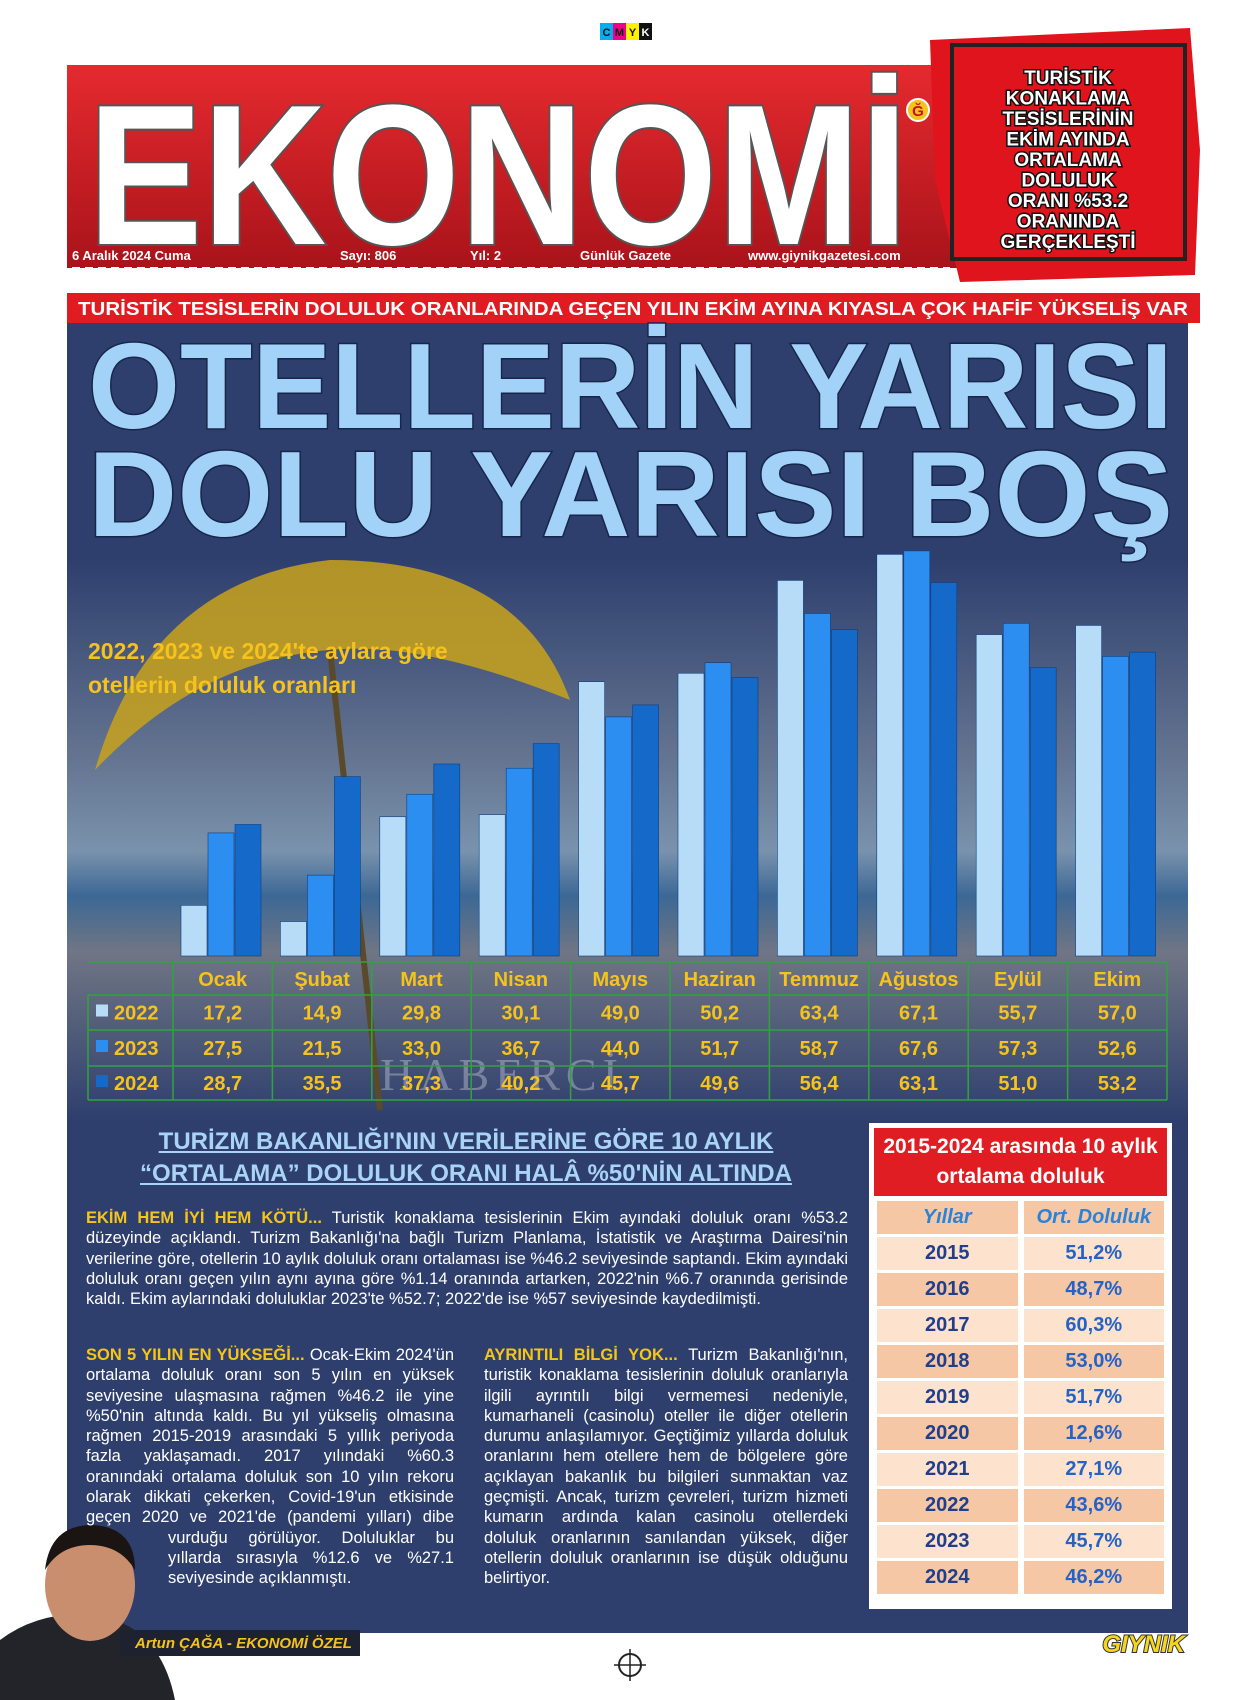 This screenshot has height=1700, width=1258. Describe the element at coordinates (127, 1573) in the screenshot. I see `spacer` at that location.